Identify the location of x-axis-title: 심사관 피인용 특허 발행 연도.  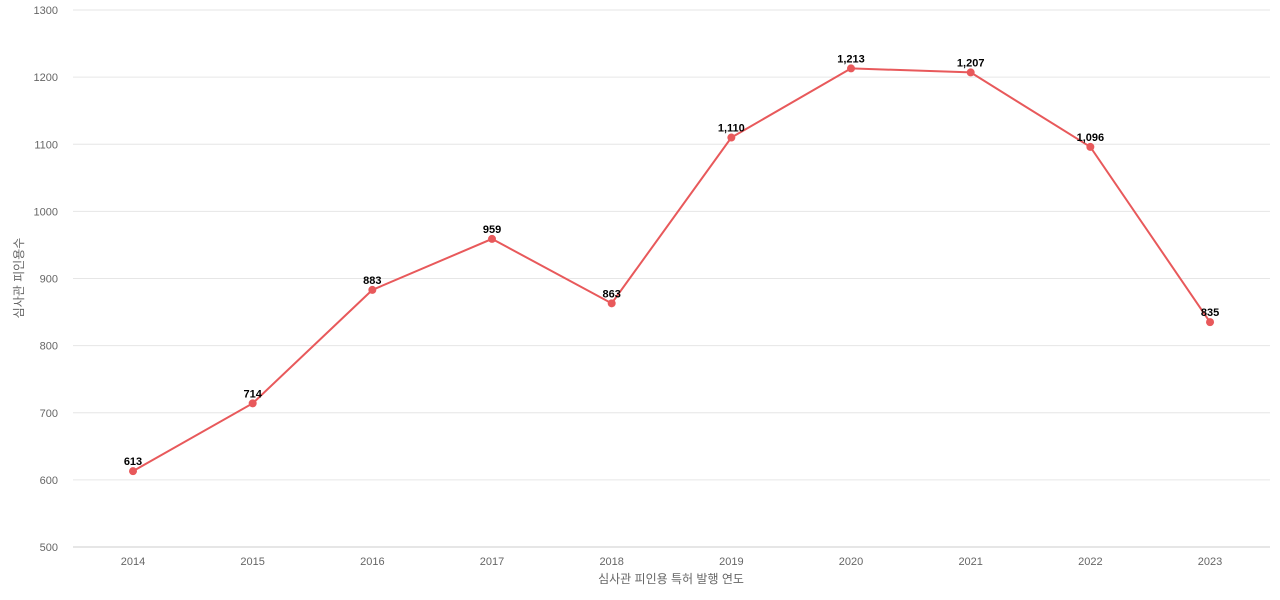
(671, 578).